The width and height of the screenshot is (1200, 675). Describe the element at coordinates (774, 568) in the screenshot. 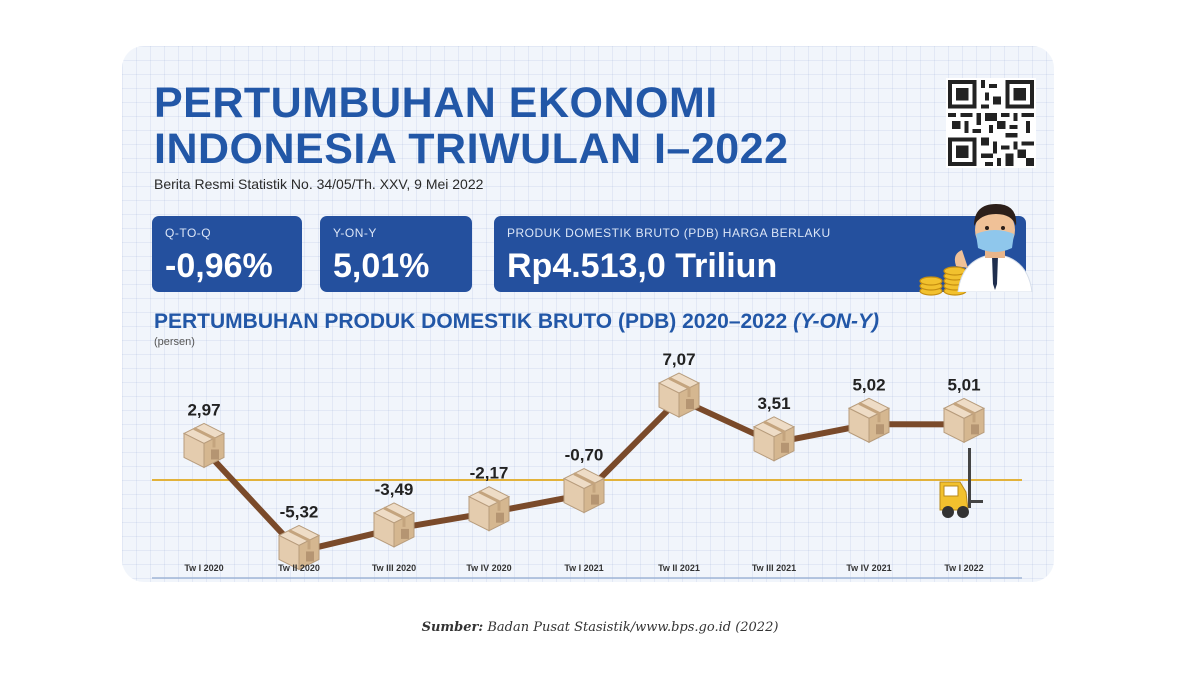

I see `category-label: Tw III 2021` at that location.